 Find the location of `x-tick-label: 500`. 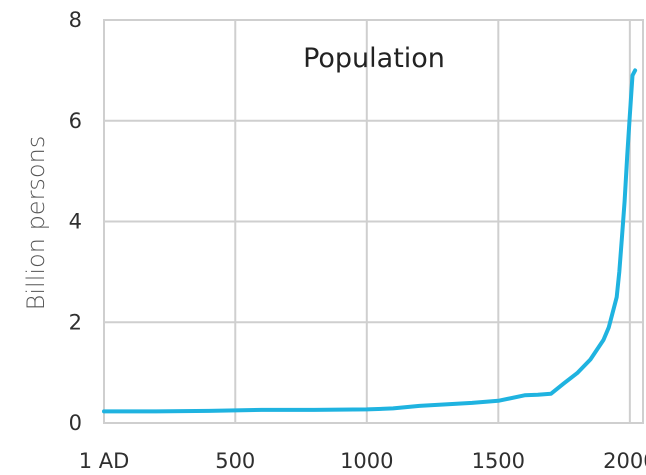

x-tick-label: 500 is located at coordinates (235, 461).